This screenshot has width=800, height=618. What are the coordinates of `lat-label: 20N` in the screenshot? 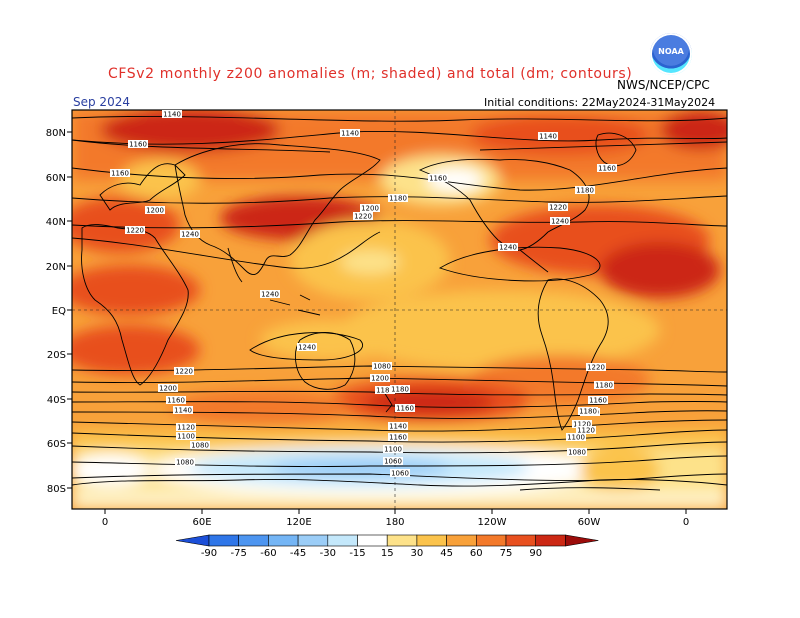 It's located at (56, 267).